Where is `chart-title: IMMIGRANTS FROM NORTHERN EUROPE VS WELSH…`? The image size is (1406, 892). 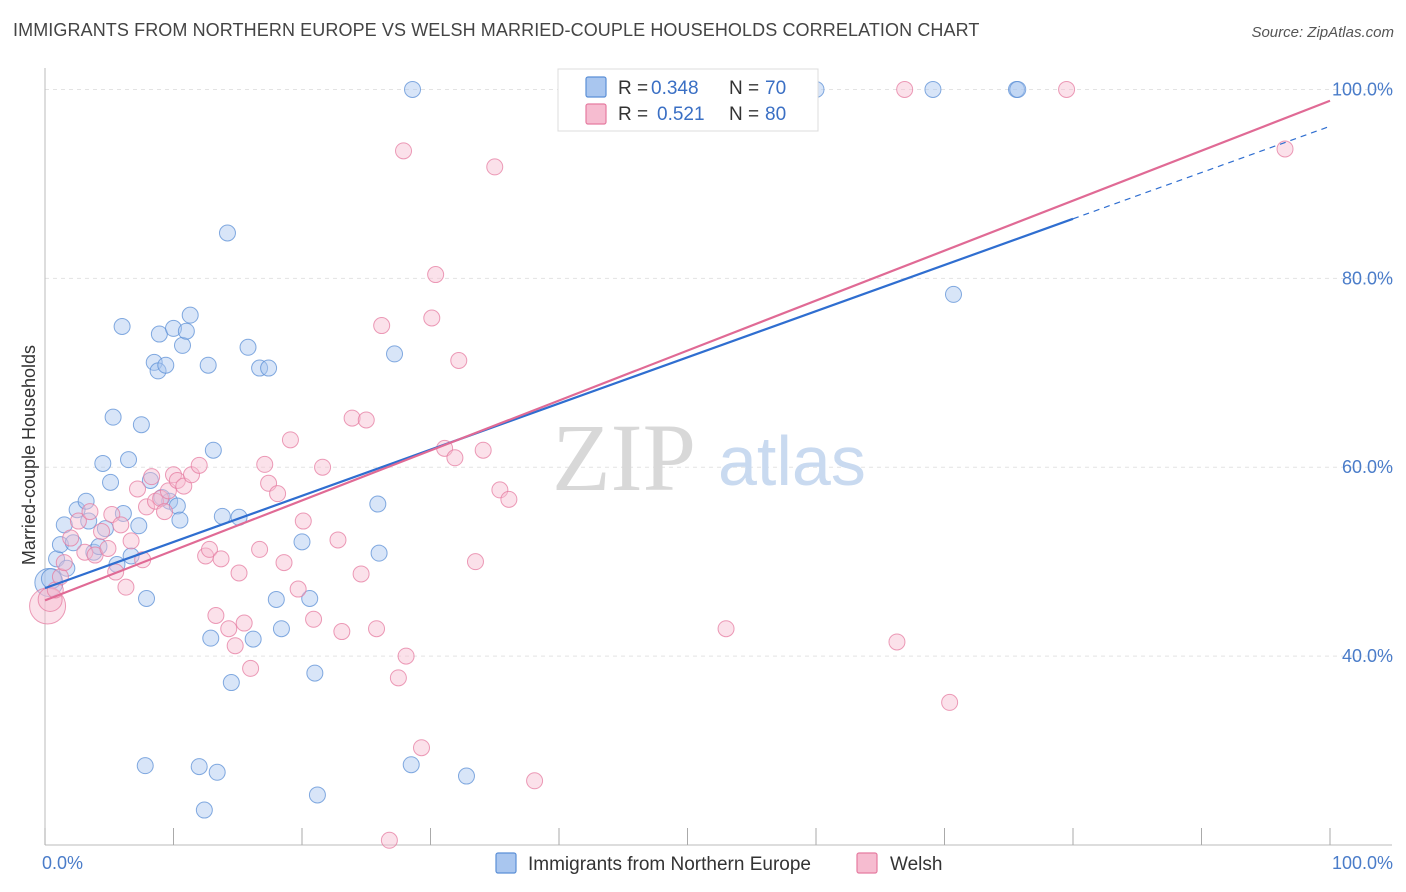
chart-title: IMMIGRANTS FROM NORTHERN EUROPE VS WELSH… is located at coordinates (496, 30).